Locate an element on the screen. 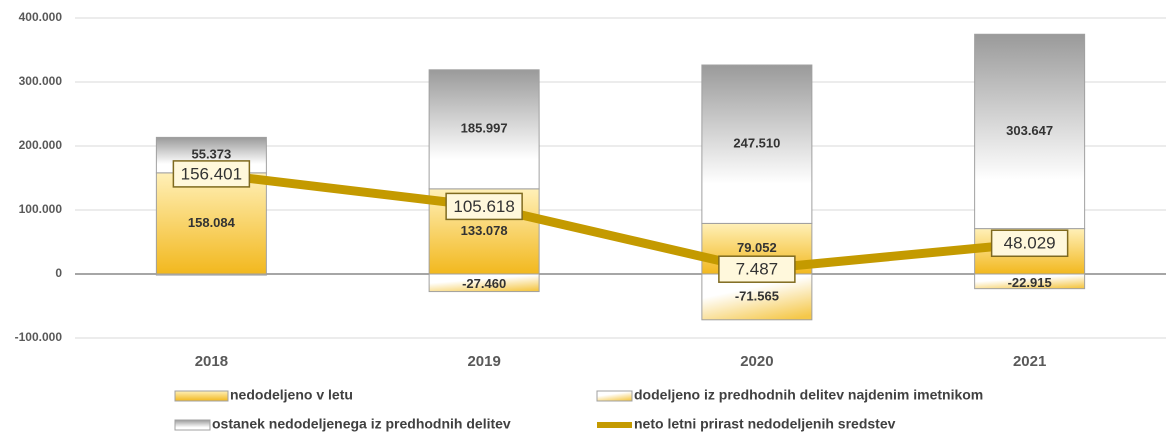 Image resolution: width=1166 pixels, height=432 pixels. data-label: -71.565 is located at coordinates (757, 295).